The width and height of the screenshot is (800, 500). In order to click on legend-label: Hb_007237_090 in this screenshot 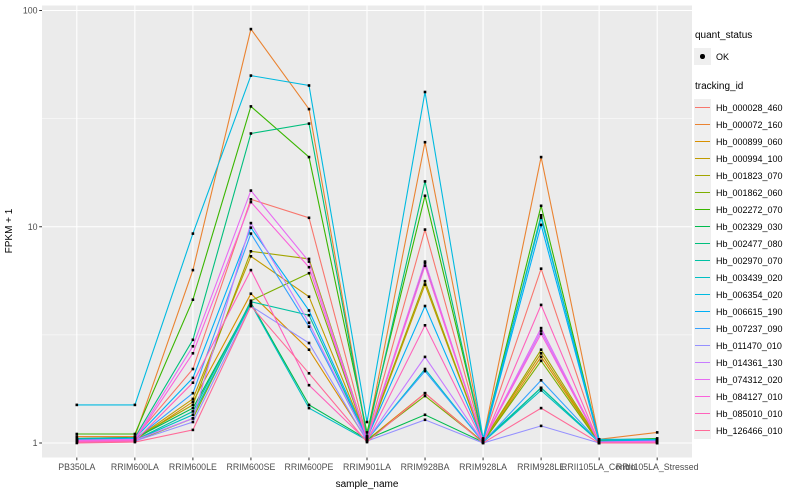, I will do `click(749, 328)`.